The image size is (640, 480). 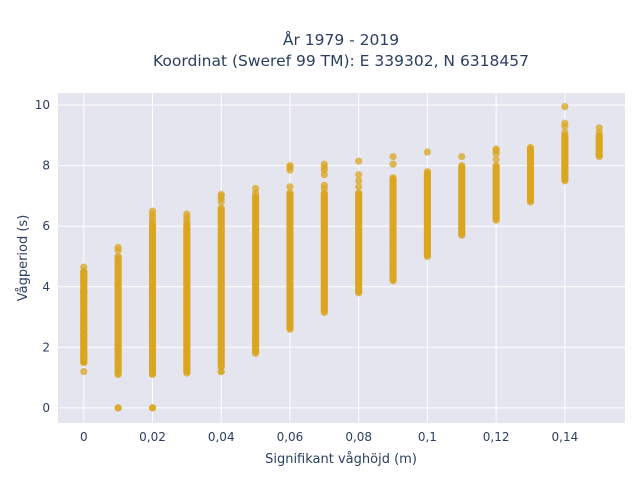 What do you see at coordinates (46, 166) in the screenshot?
I see `y-tick-label: 8` at bounding box center [46, 166].